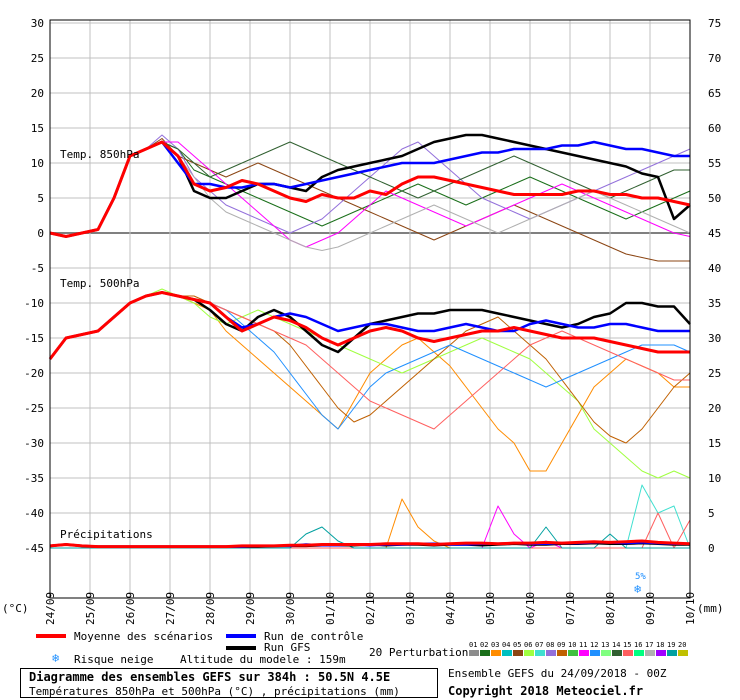 This screenshot has width=740, height=700. Describe the element at coordinates (557, 673) in the screenshot. I see `footer-run-label: Ensemble GEFS du 24/09/2018 - 00Z` at that location.